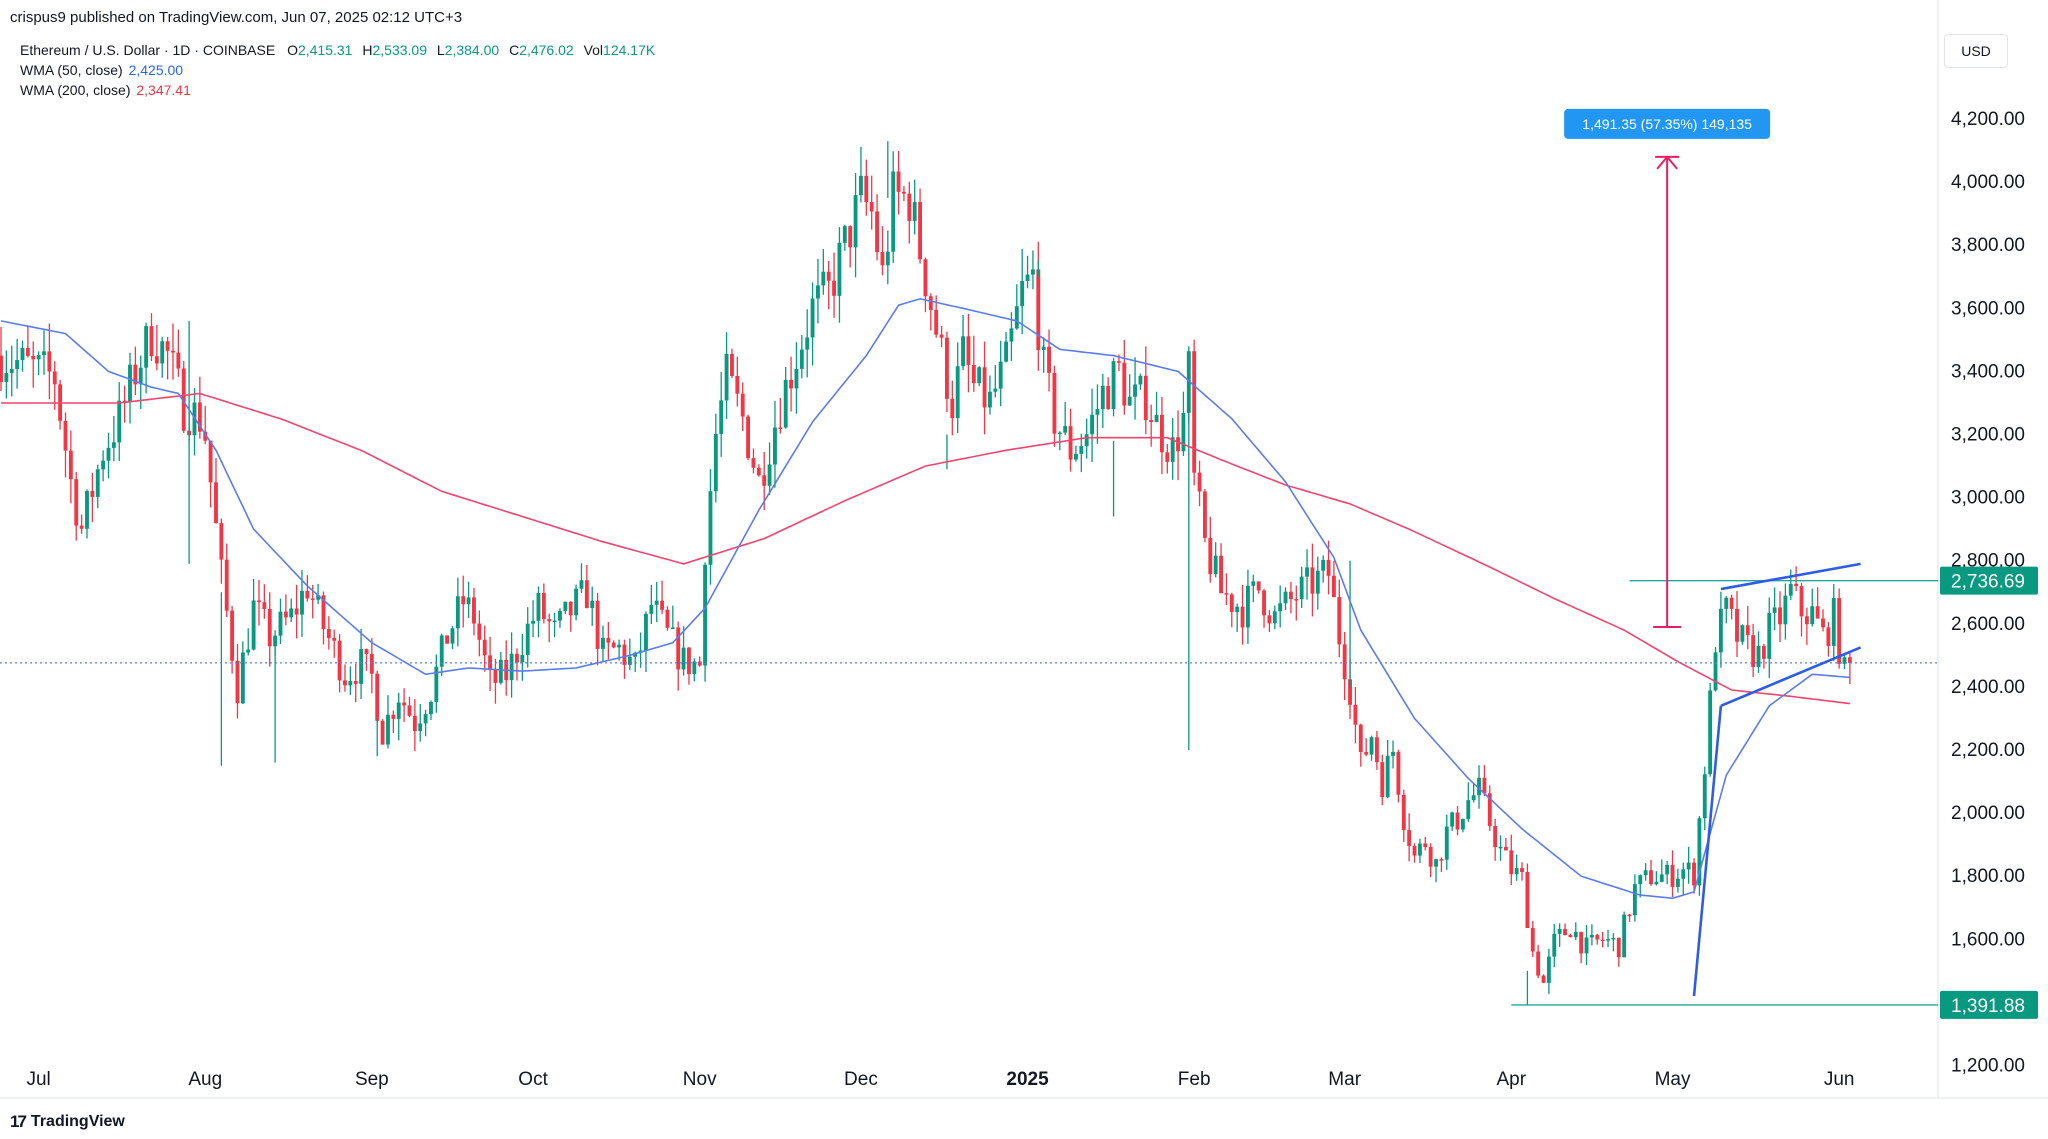 This screenshot has width=2048, height=1139. What do you see at coordinates (67, 1122) in the screenshot?
I see `tradingview-logo: 17 TradingView` at bounding box center [67, 1122].